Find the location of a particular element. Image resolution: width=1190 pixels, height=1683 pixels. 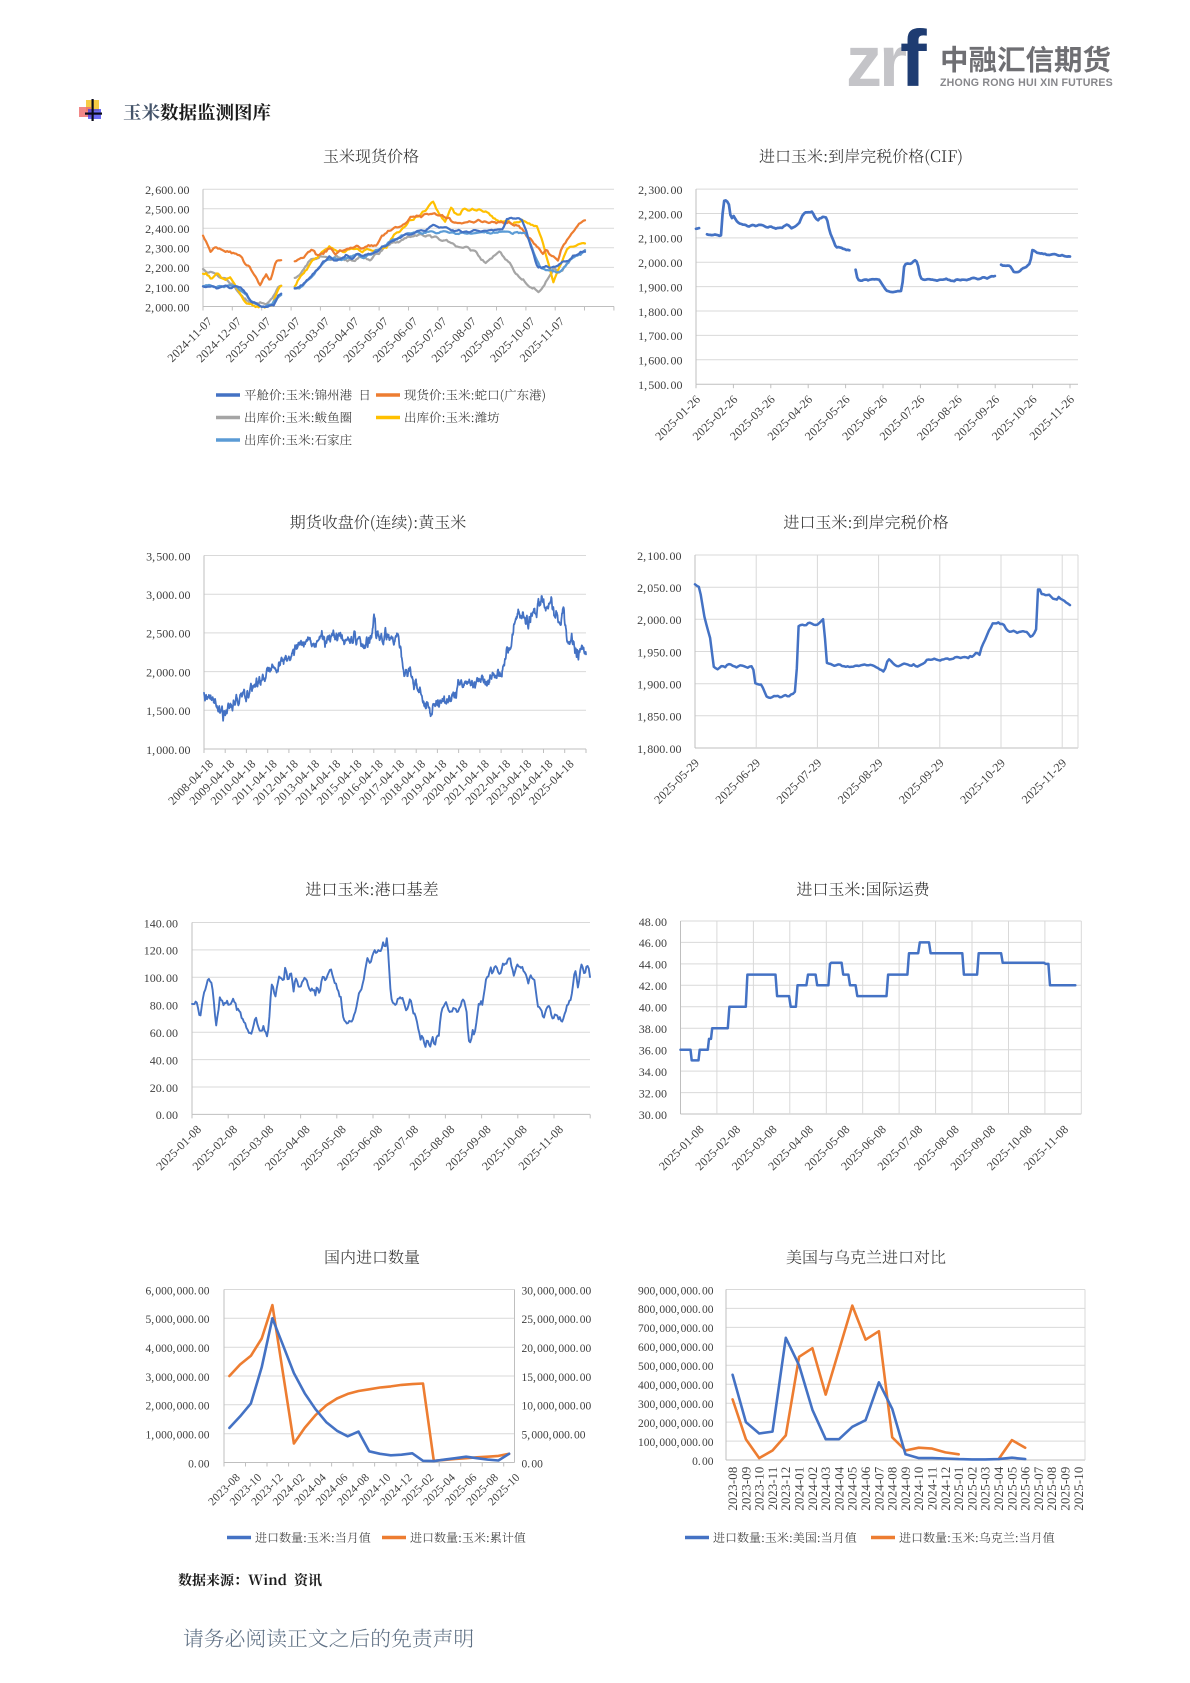

svg-text: ZHONG RONG HUI XIN FUTURES is located at coordinates (1026, 83).